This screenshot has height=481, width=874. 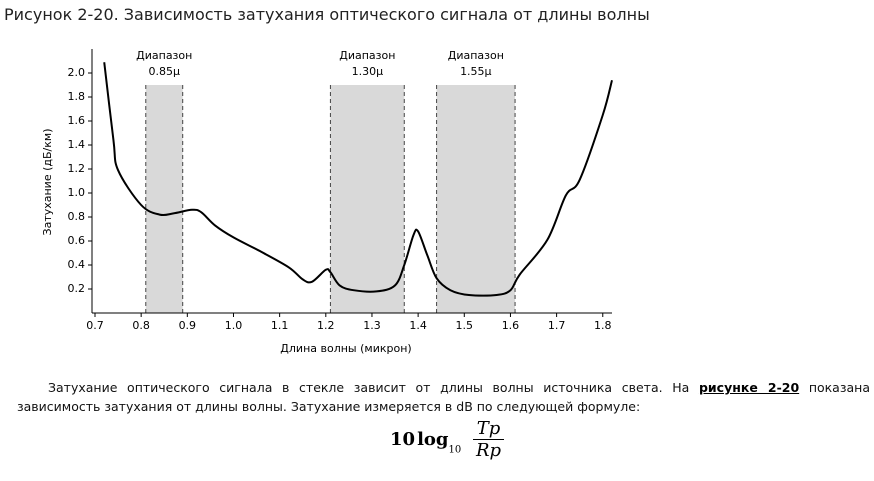 What do you see at coordinates (749, 387) in the screenshot?
I see `figure-link: рисунке 2-20` at bounding box center [749, 387].